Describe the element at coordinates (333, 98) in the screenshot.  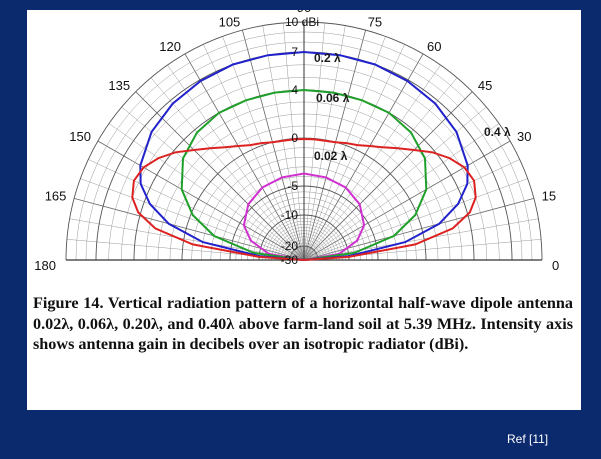
I see `series-annotation: 0.06 λ` at that location.